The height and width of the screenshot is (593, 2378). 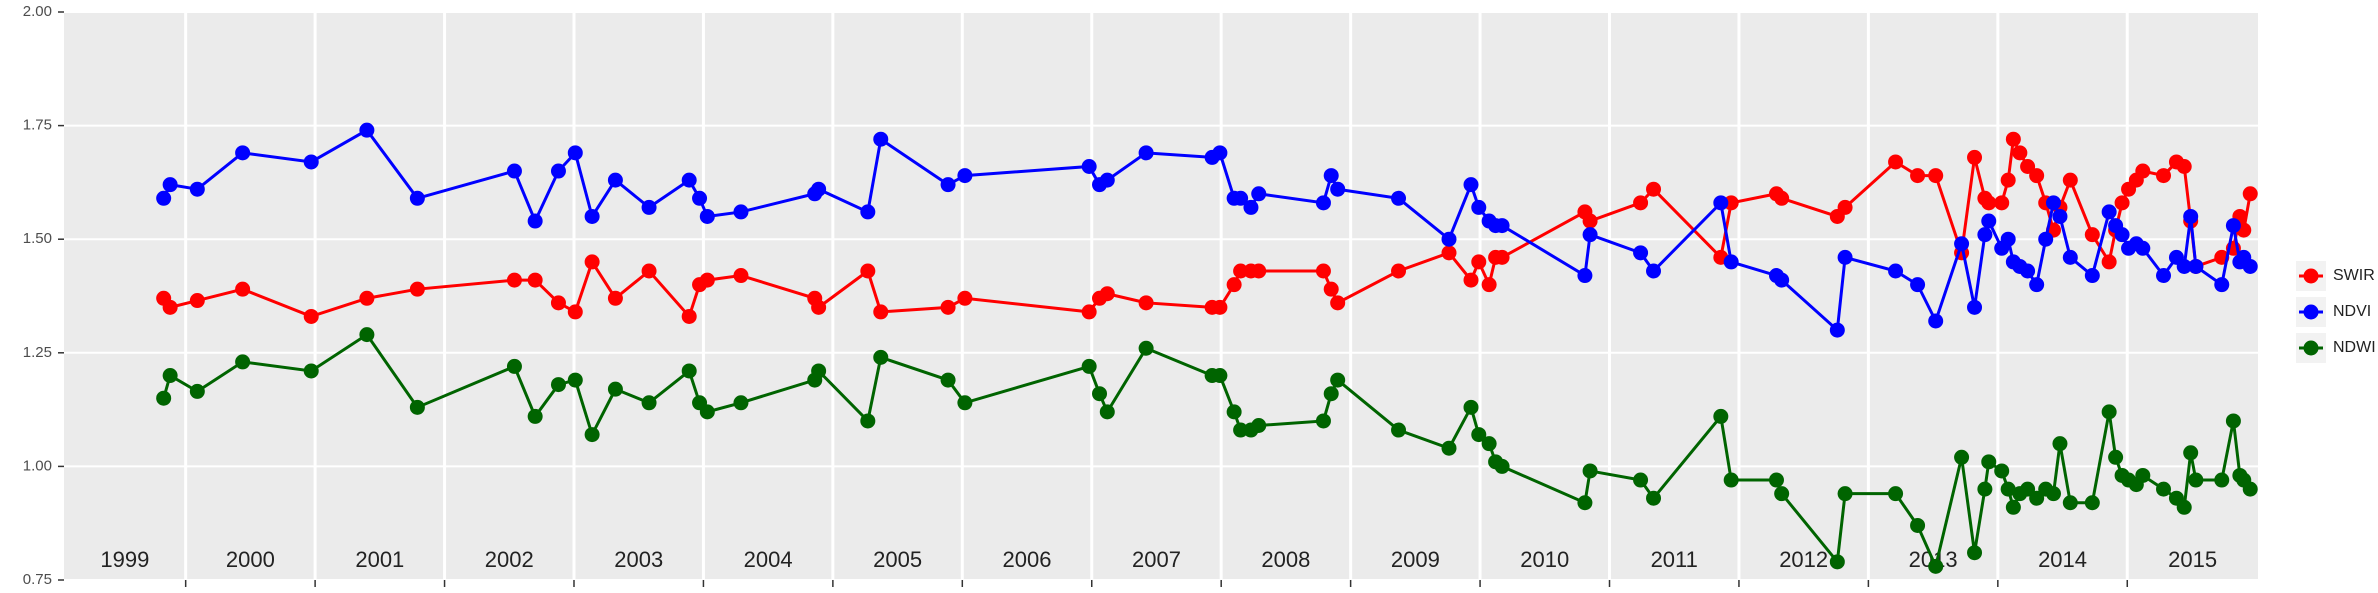 I want to click on year-label: 2012, so click(x=1803, y=559).